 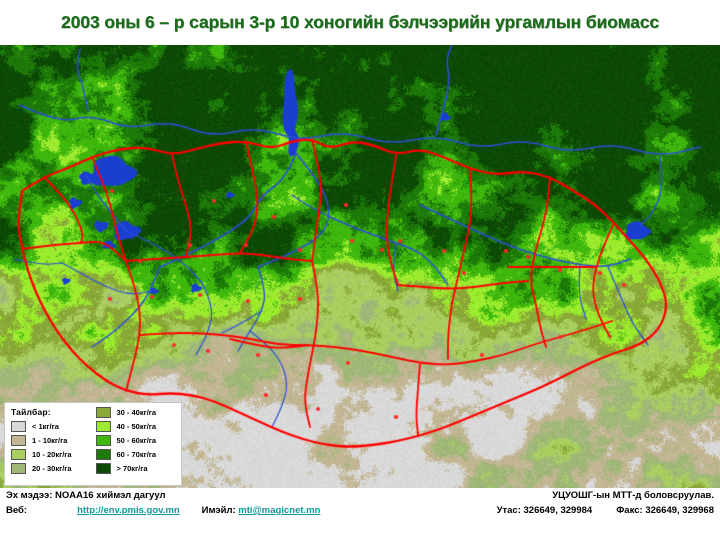 I want to click on phone-value: 326649, 329984, so click(x=558, y=510).